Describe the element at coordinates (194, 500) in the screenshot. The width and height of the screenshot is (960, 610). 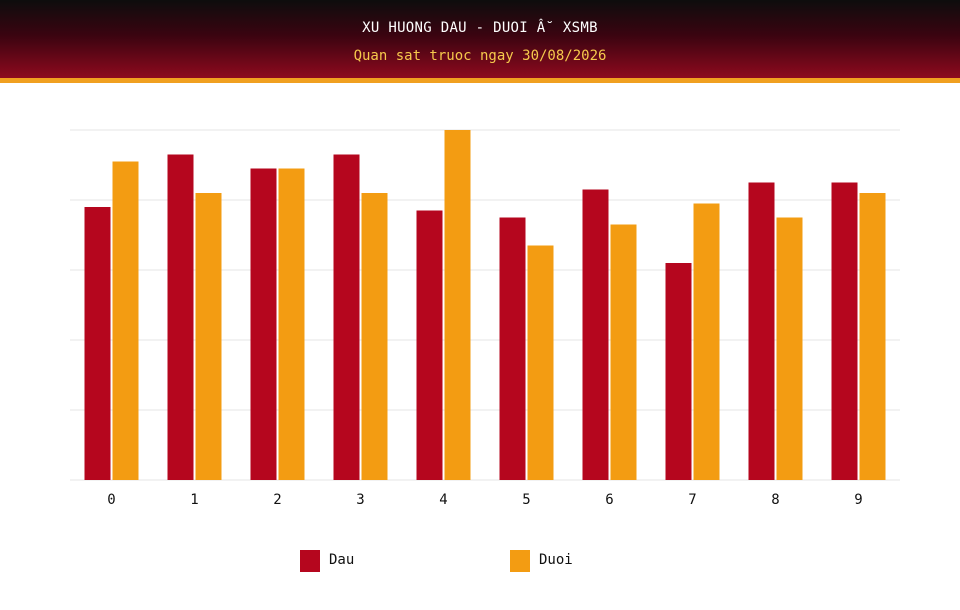
I see `x-tick-label: 1` at that location.